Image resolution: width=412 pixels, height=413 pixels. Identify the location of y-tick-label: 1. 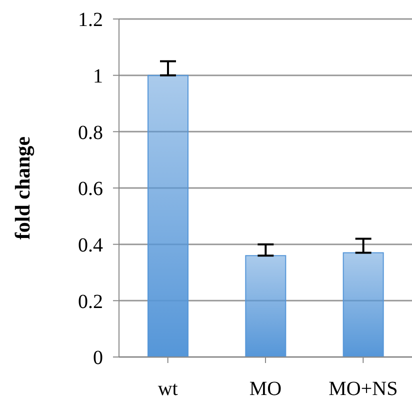
(98, 76).